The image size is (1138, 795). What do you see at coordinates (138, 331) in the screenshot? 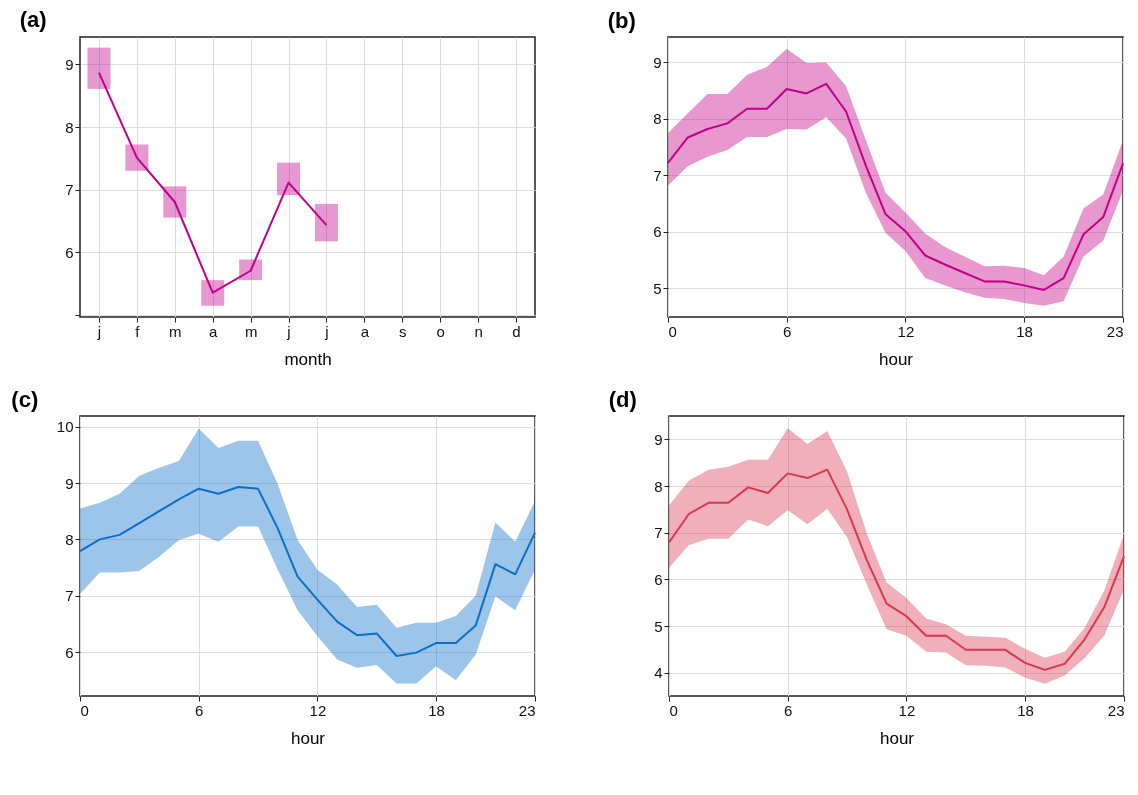
I see `x-tick-label: f` at bounding box center [138, 331].